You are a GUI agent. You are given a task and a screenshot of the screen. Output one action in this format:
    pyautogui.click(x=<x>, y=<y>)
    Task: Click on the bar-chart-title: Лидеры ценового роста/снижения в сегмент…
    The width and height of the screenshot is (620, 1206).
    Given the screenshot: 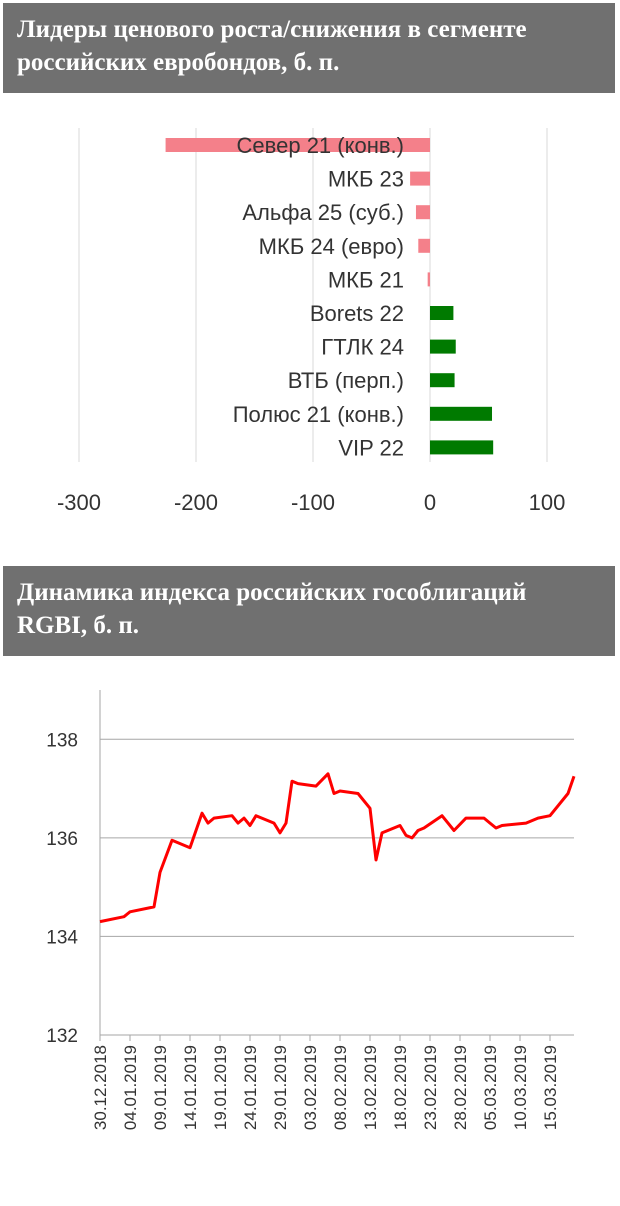 What is the action you would take?
    pyautogui.click(x=309, y=48)
    